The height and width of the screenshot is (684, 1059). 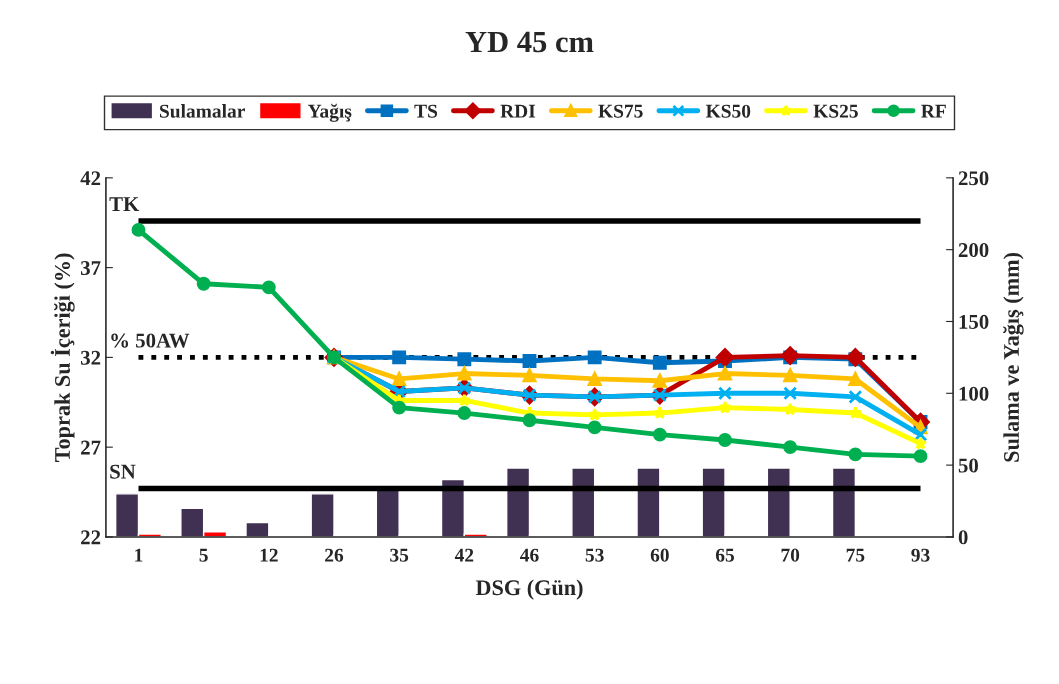 What do you see at coordinates (855, 555) in the screenshot?
I see `x-tick-label: 75` at bounding box center [855, 555].